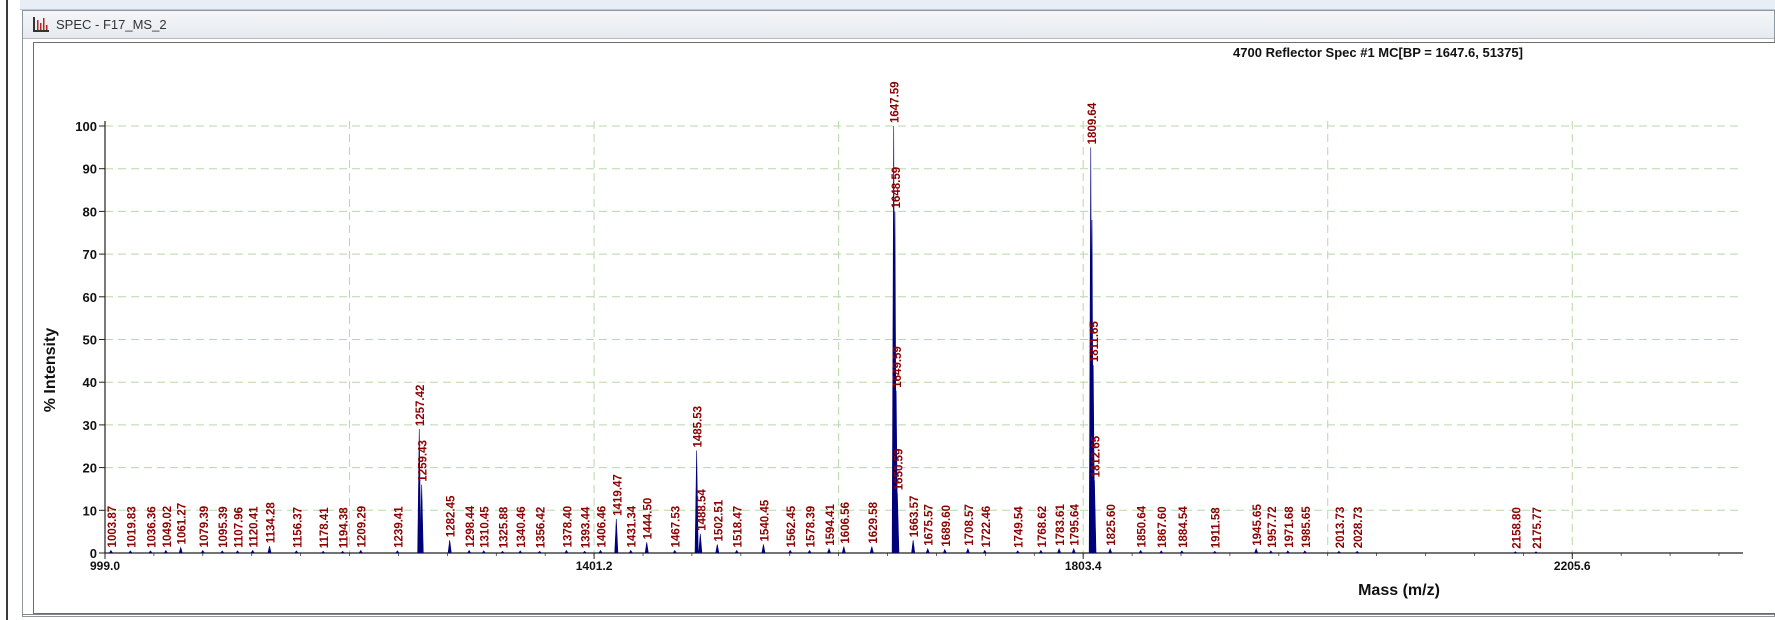 This screenshot has height=620, width=1775. I want to click on peak-label: 1467.53, so click(677, 527).